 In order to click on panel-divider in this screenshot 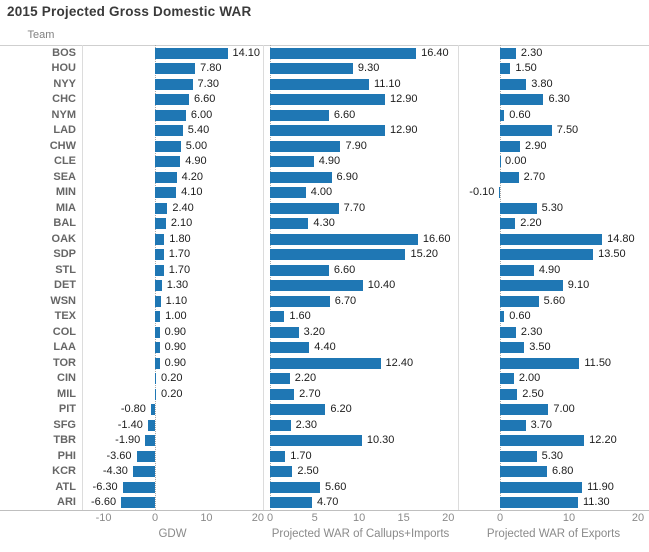, I will do `click(82, 277)`.